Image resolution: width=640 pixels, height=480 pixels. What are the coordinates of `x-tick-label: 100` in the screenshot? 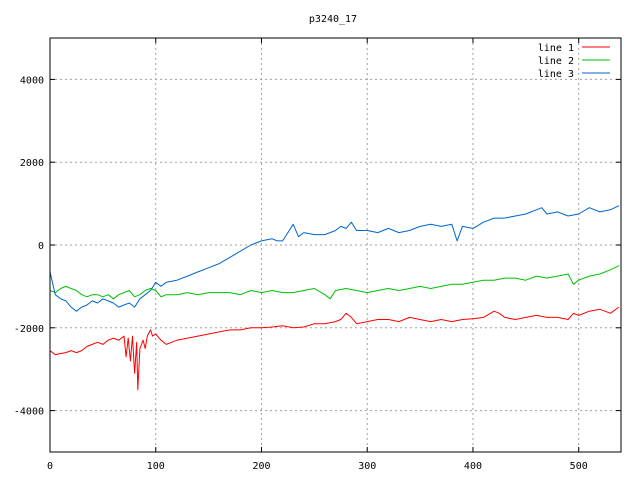 It's located at (156, 466).